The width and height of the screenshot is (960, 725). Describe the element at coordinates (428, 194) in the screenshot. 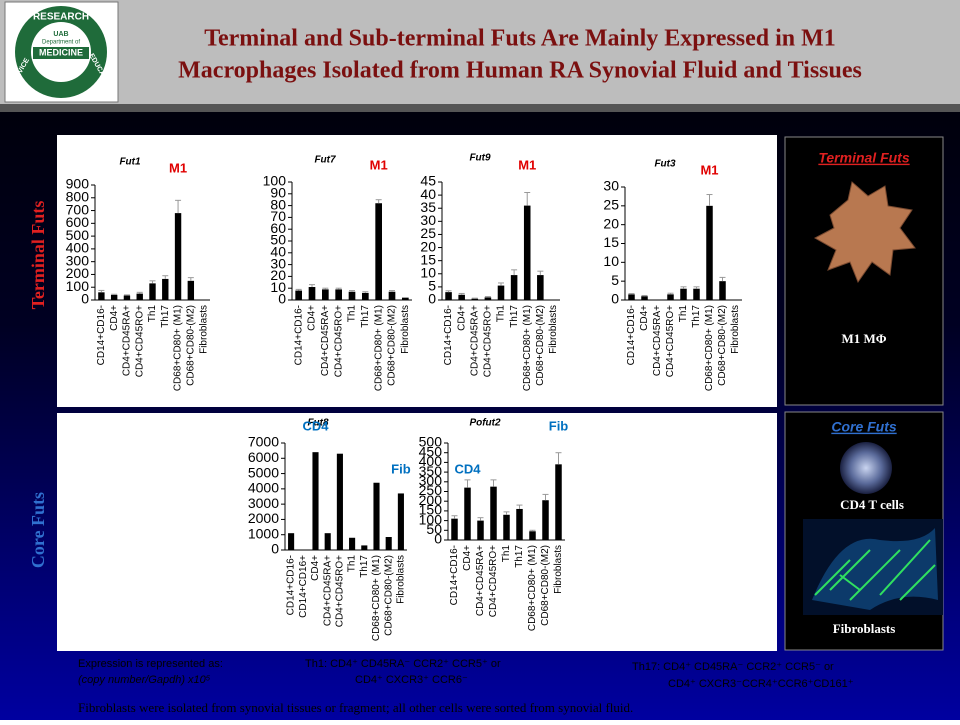

I see `y-tick-label: 40` at that location.